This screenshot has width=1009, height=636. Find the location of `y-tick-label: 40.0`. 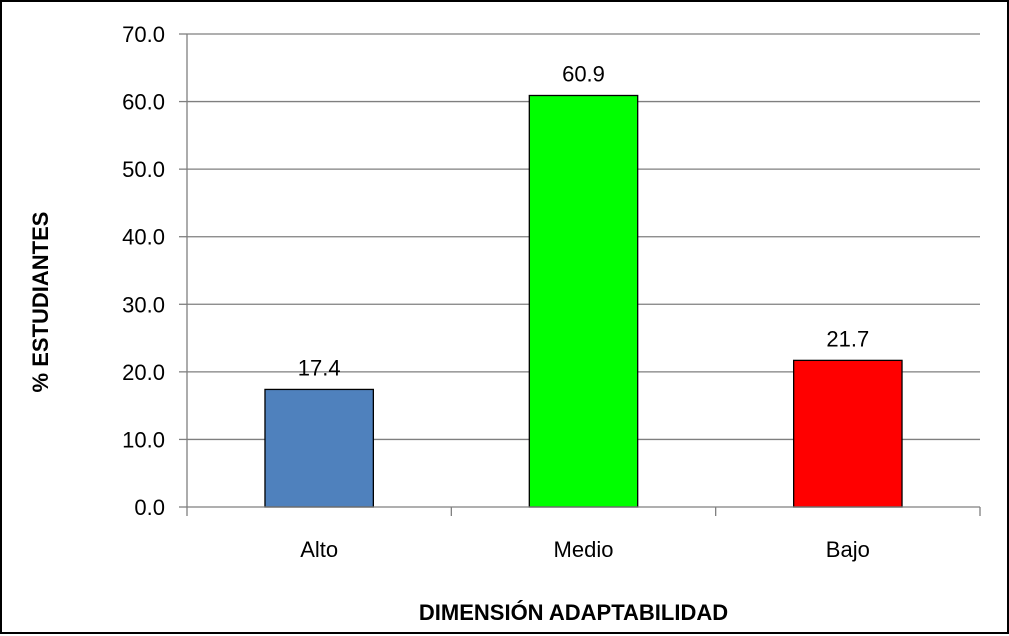

y-tick-label: 40.0 is located at coordinates (143, 237).